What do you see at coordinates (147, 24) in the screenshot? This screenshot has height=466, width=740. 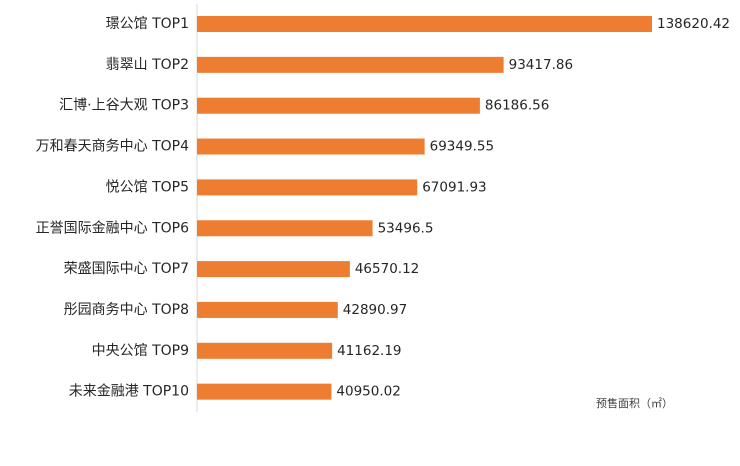 I see `category-label: 璟公馆 TOP1` at bounding box center [147, 24].